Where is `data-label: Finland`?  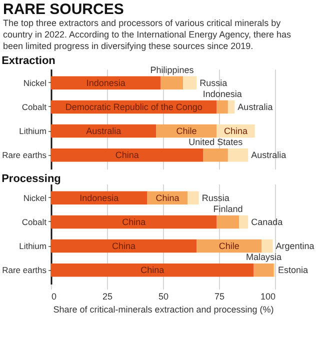
data-label: Finland is located at coordinates (228, 209).